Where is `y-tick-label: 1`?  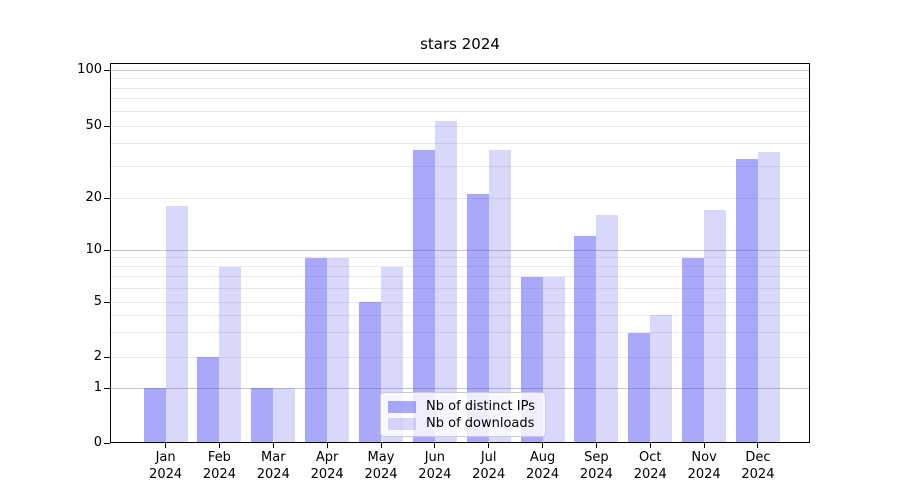 y-tick-label: 1 is located at coordinates (97, 387).